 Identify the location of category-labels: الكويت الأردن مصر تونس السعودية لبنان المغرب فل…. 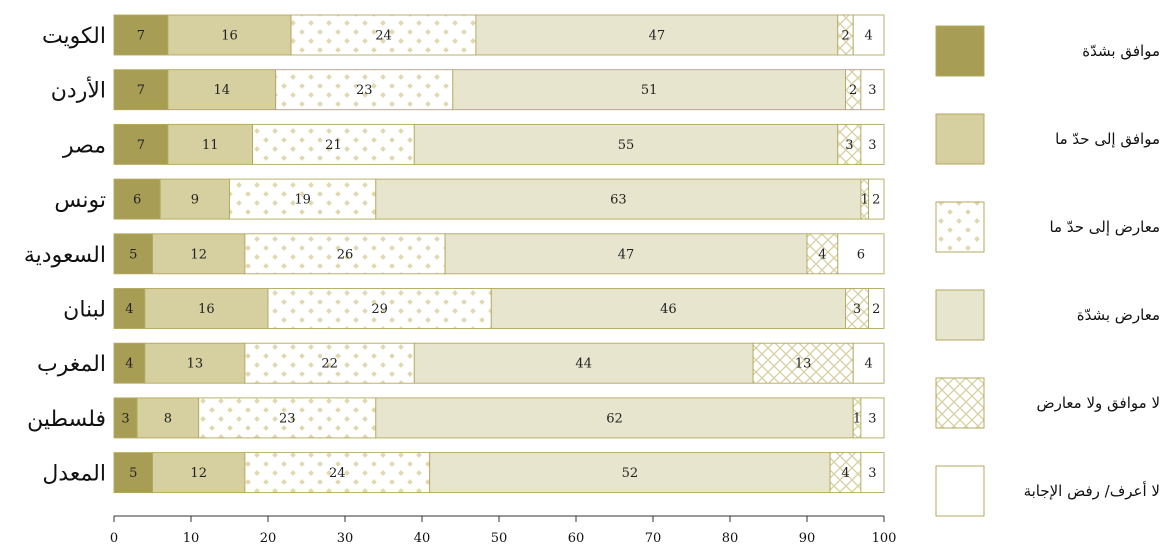
(65, 255).